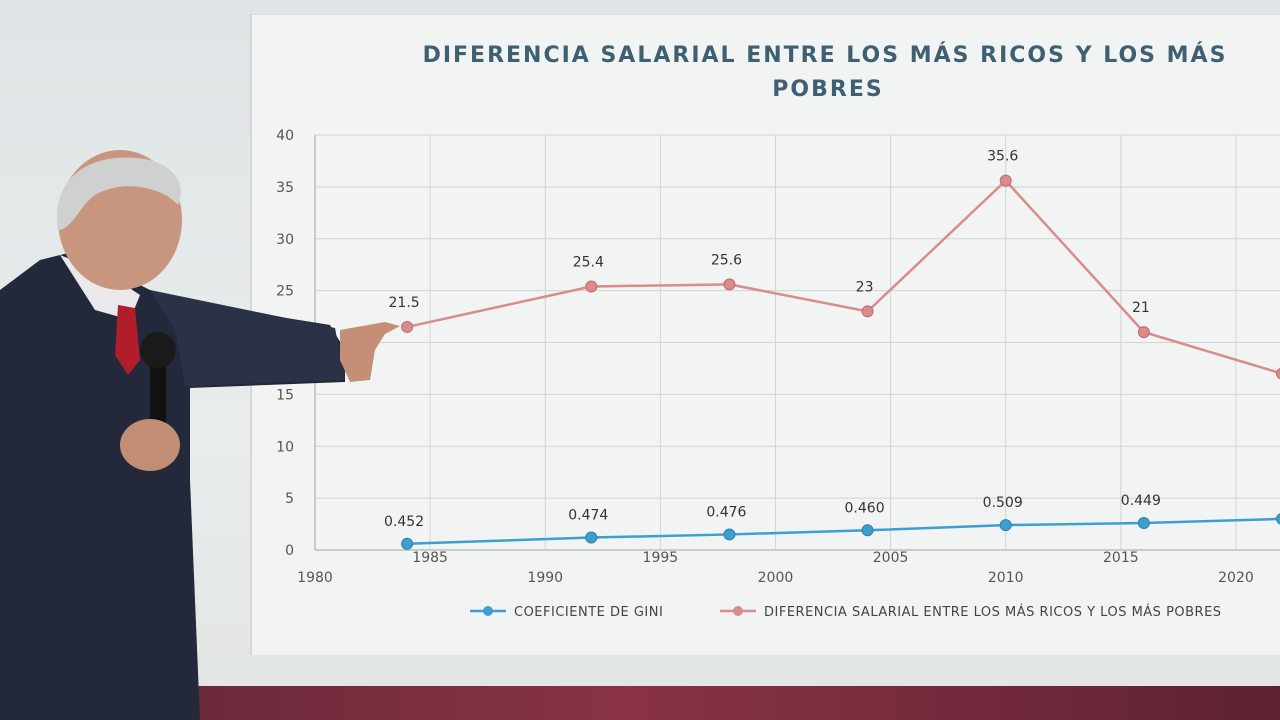 This screenshot has height=720, width=1280. I want to click on x-tick-label: 1995, so click(661, 558).